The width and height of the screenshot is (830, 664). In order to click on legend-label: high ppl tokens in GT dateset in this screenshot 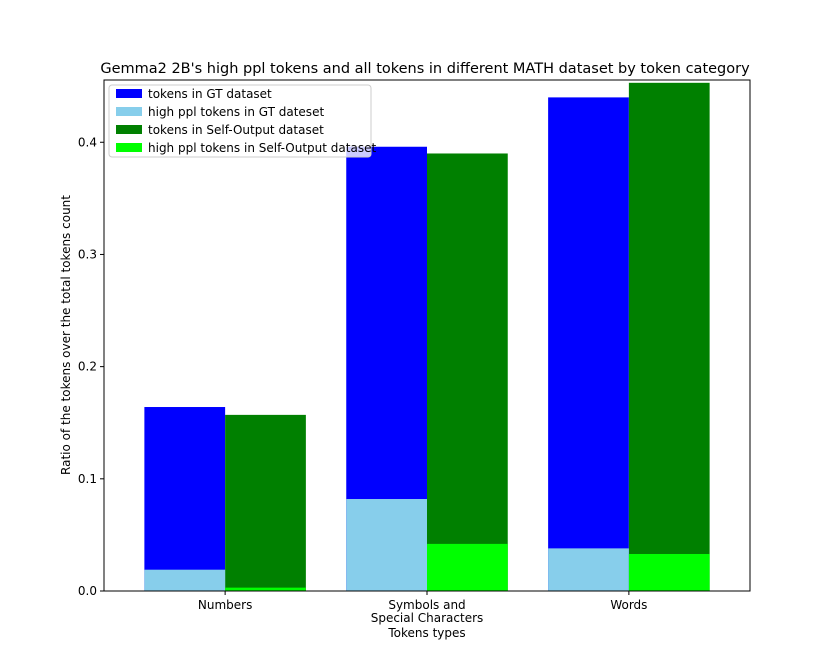, I will do `click(236, 112)`.